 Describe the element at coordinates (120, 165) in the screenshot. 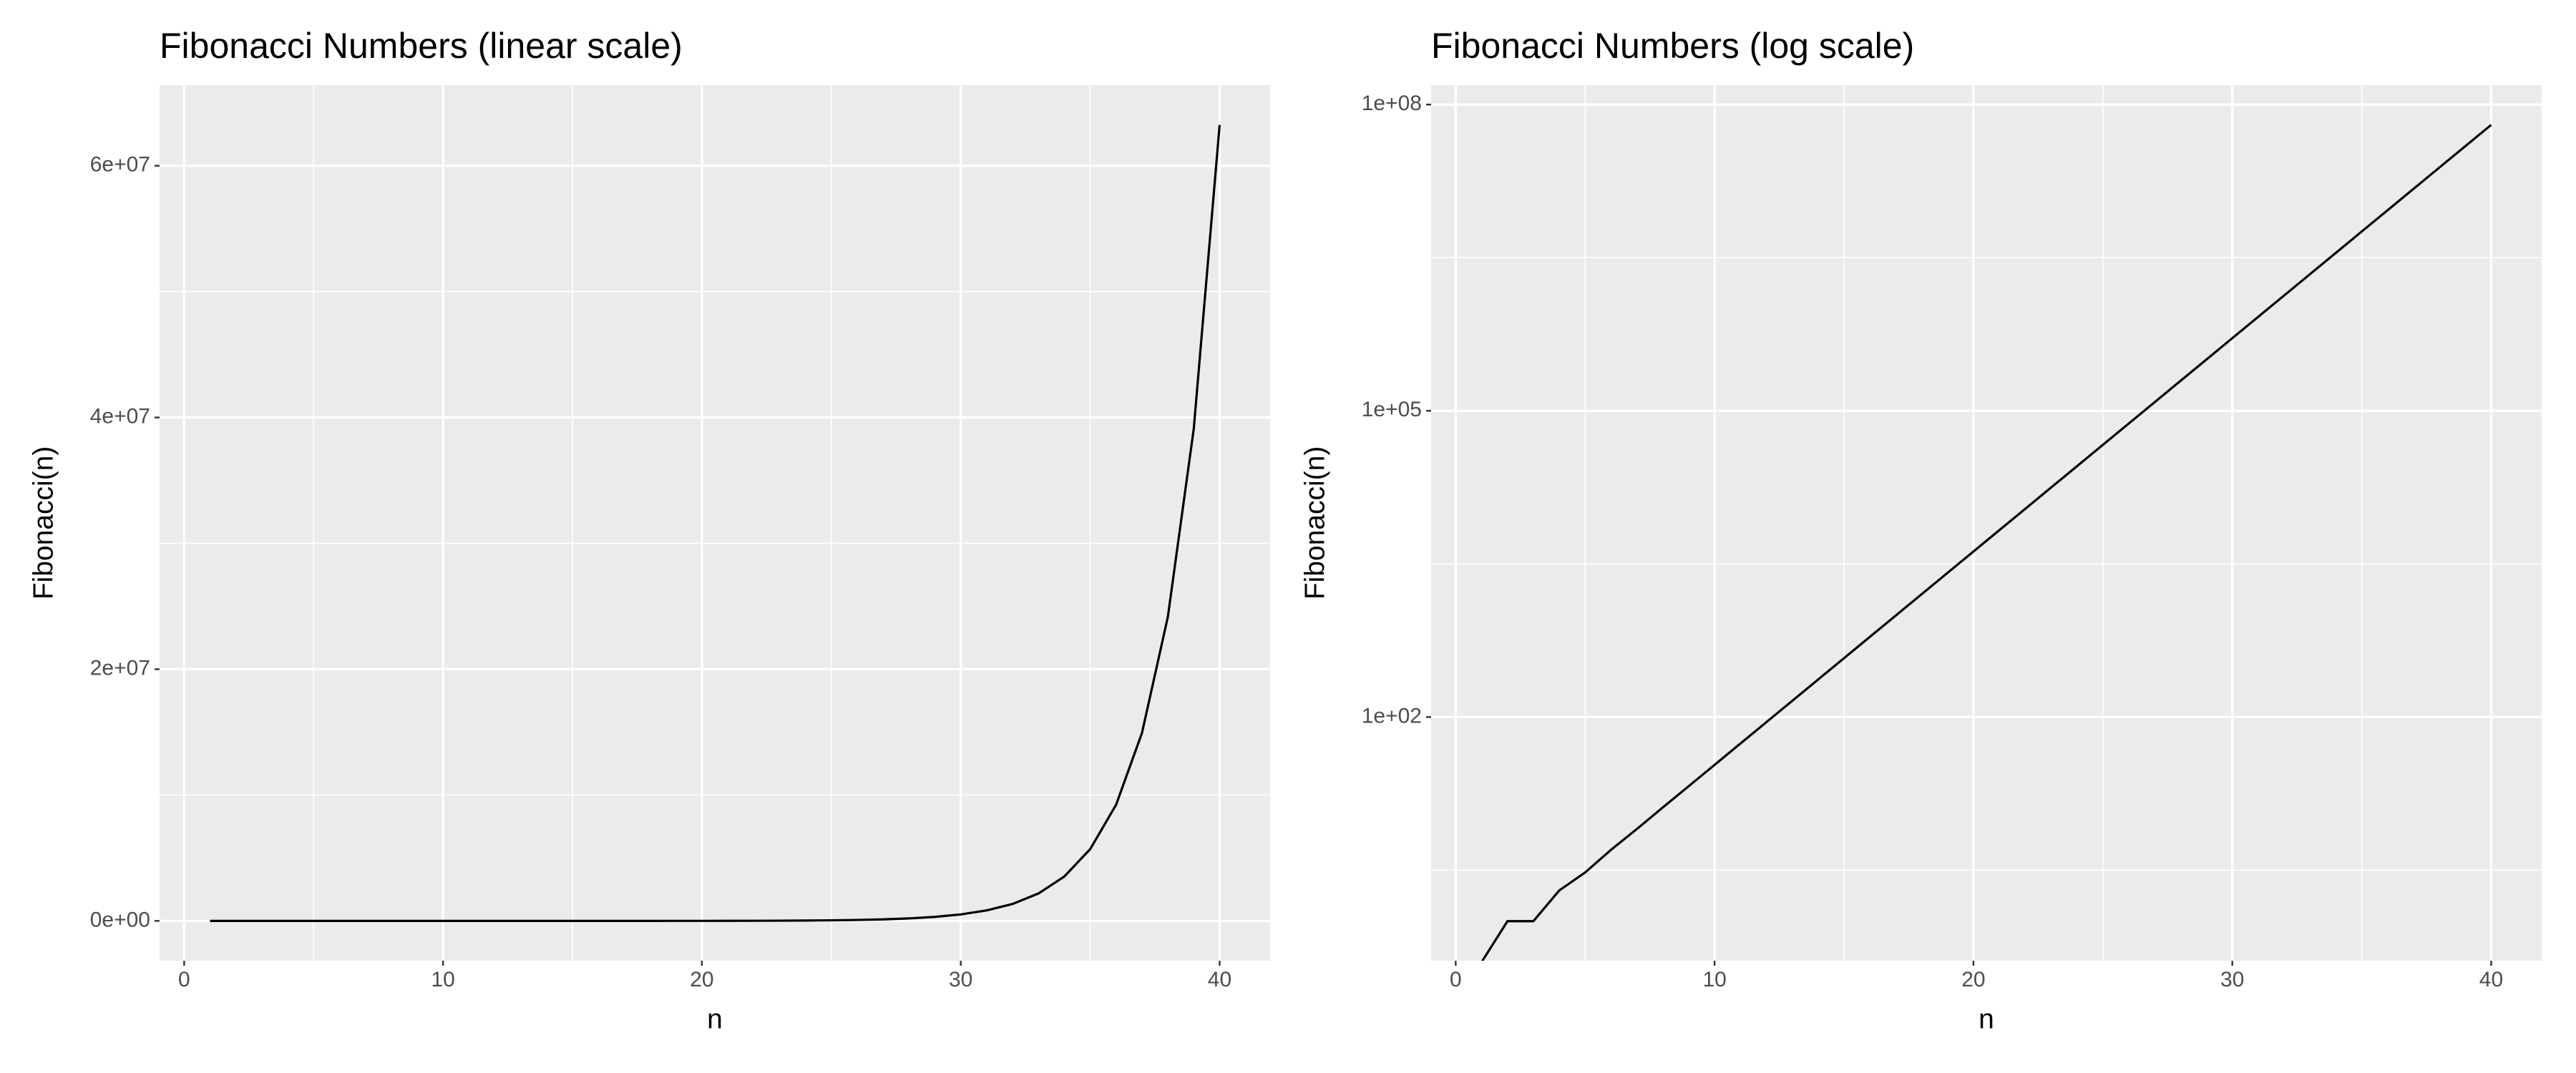

I see `y-tick-label: 6e+07` at that location.